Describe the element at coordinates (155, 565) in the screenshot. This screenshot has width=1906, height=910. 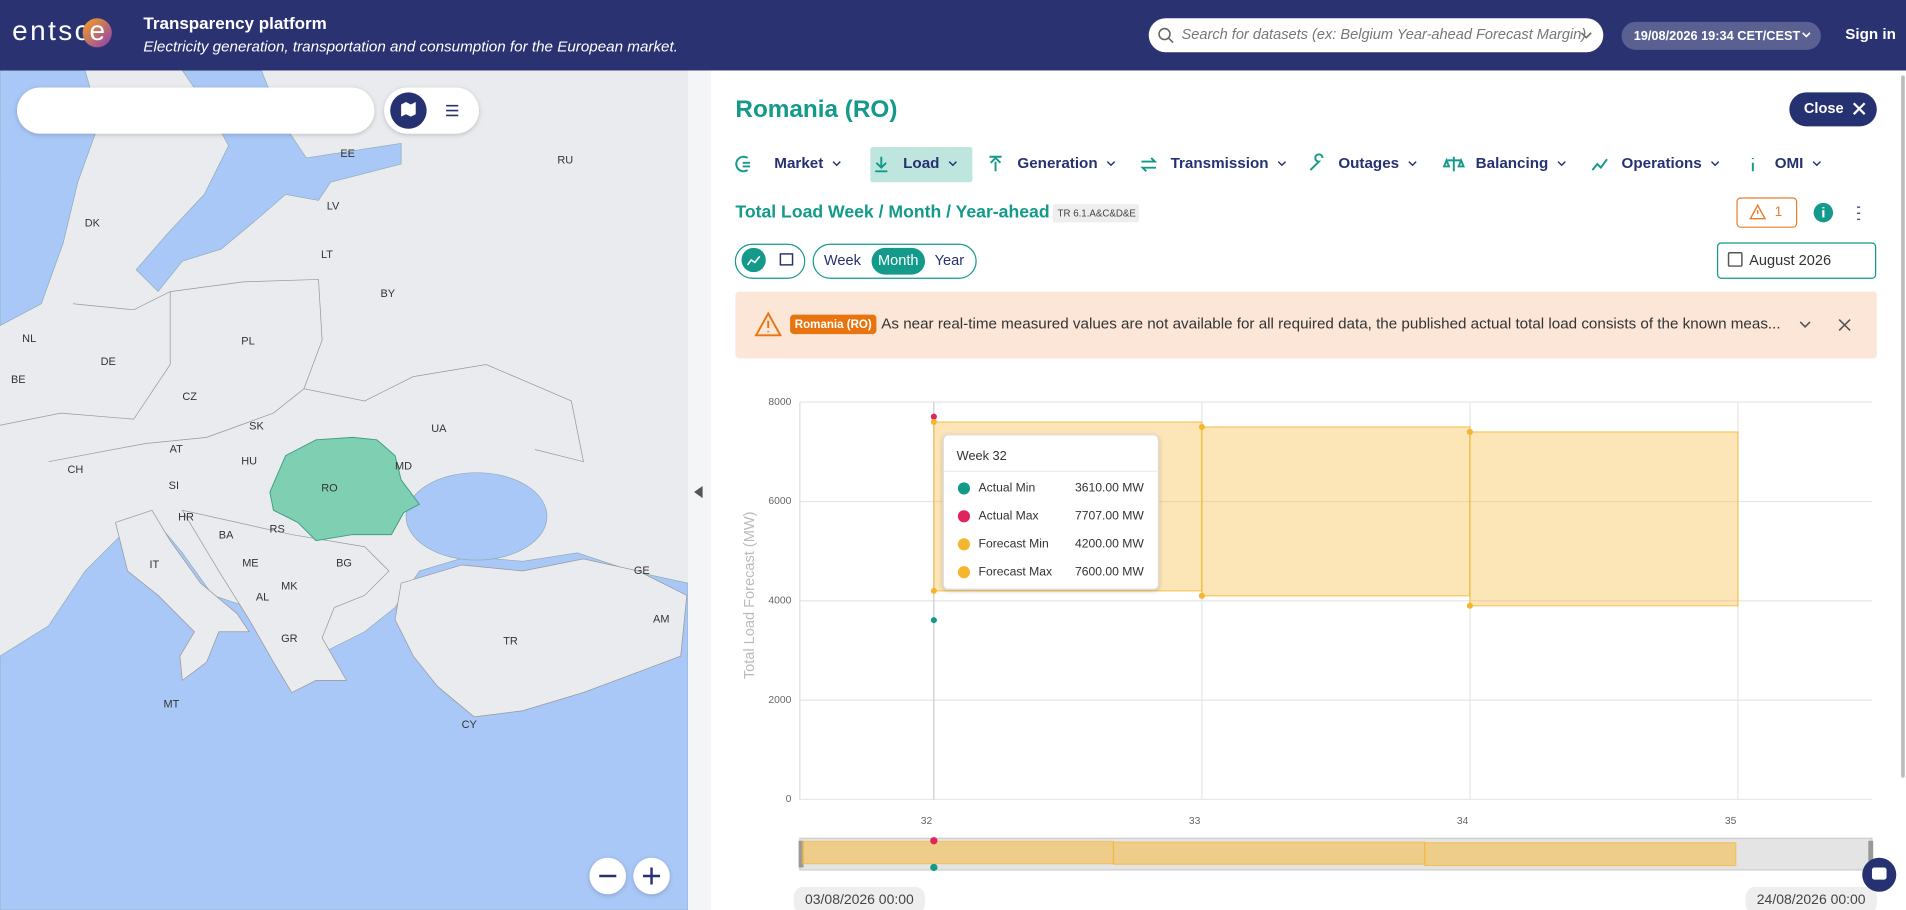
I see `country-label: IT` at that location.